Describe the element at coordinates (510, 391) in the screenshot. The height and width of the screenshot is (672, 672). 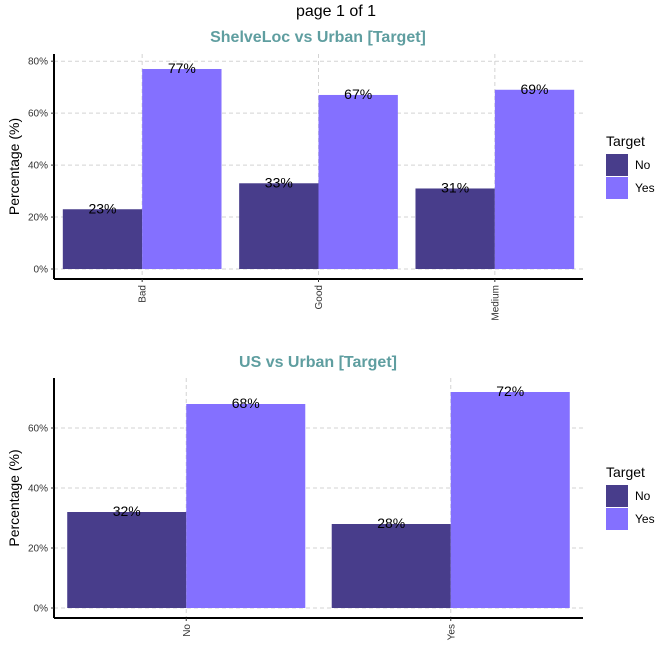
I see `data-label: 72%` at that location.